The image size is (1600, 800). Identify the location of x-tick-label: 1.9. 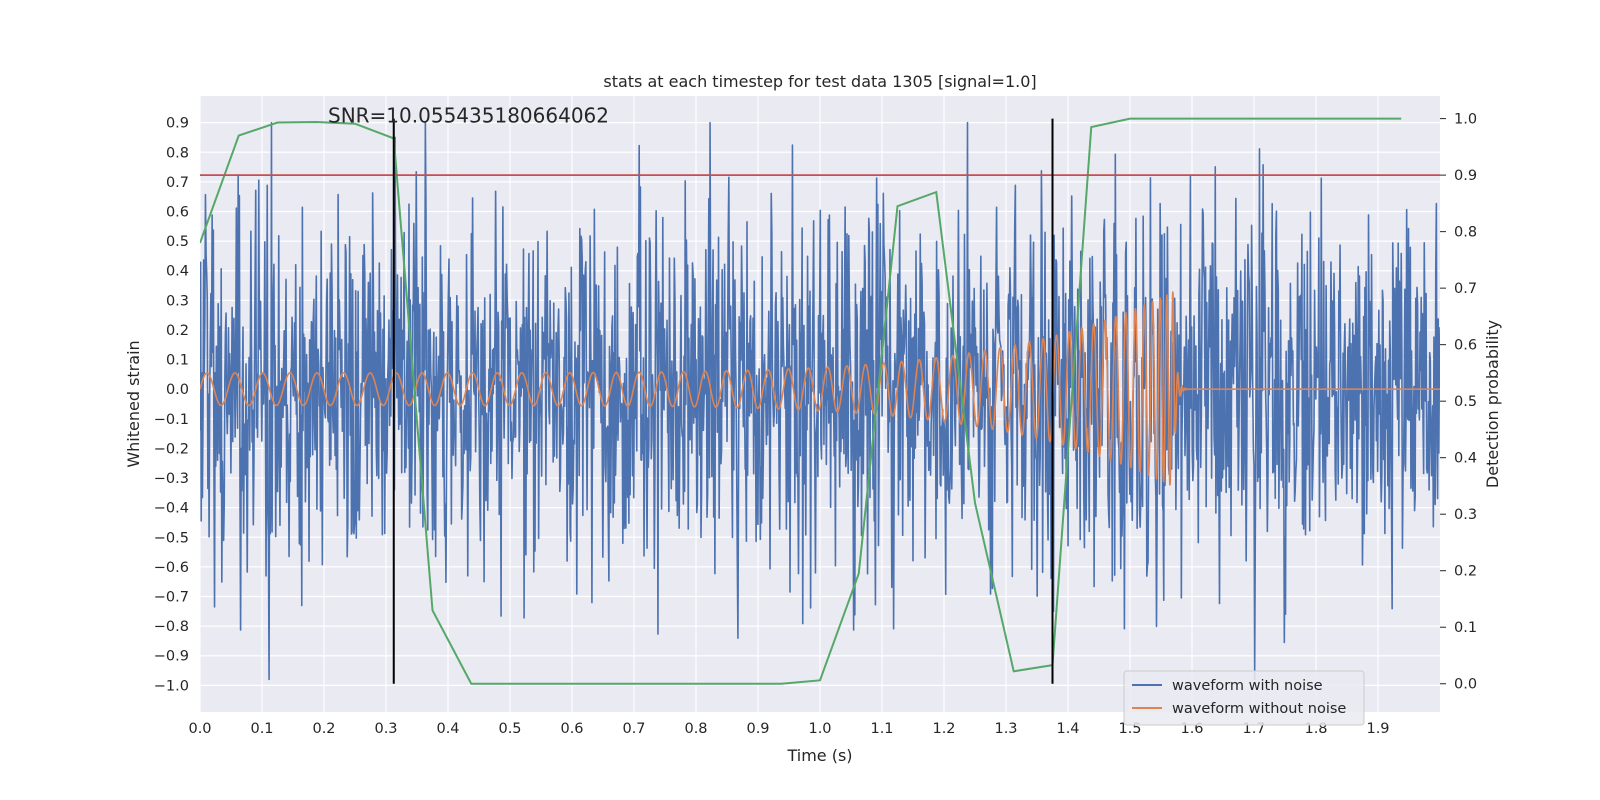
(1377, 729).